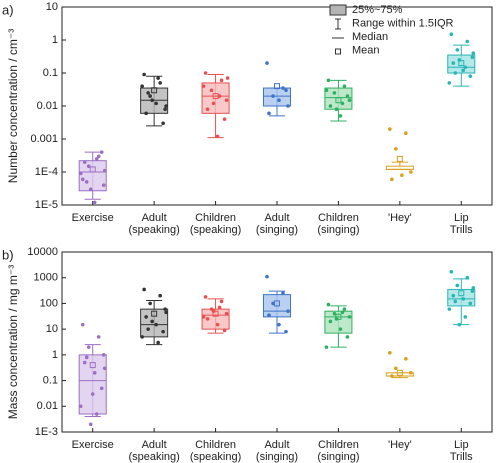  Describe the element at coordinates (338, 218) in the screenshot. I see `x-tick-label: Children` at that location.